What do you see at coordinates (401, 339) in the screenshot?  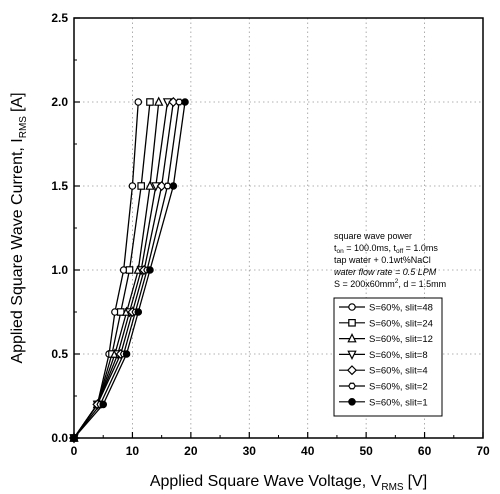 I see `legend-label: S=60%, slit=12` at bounding box center [401, 339].